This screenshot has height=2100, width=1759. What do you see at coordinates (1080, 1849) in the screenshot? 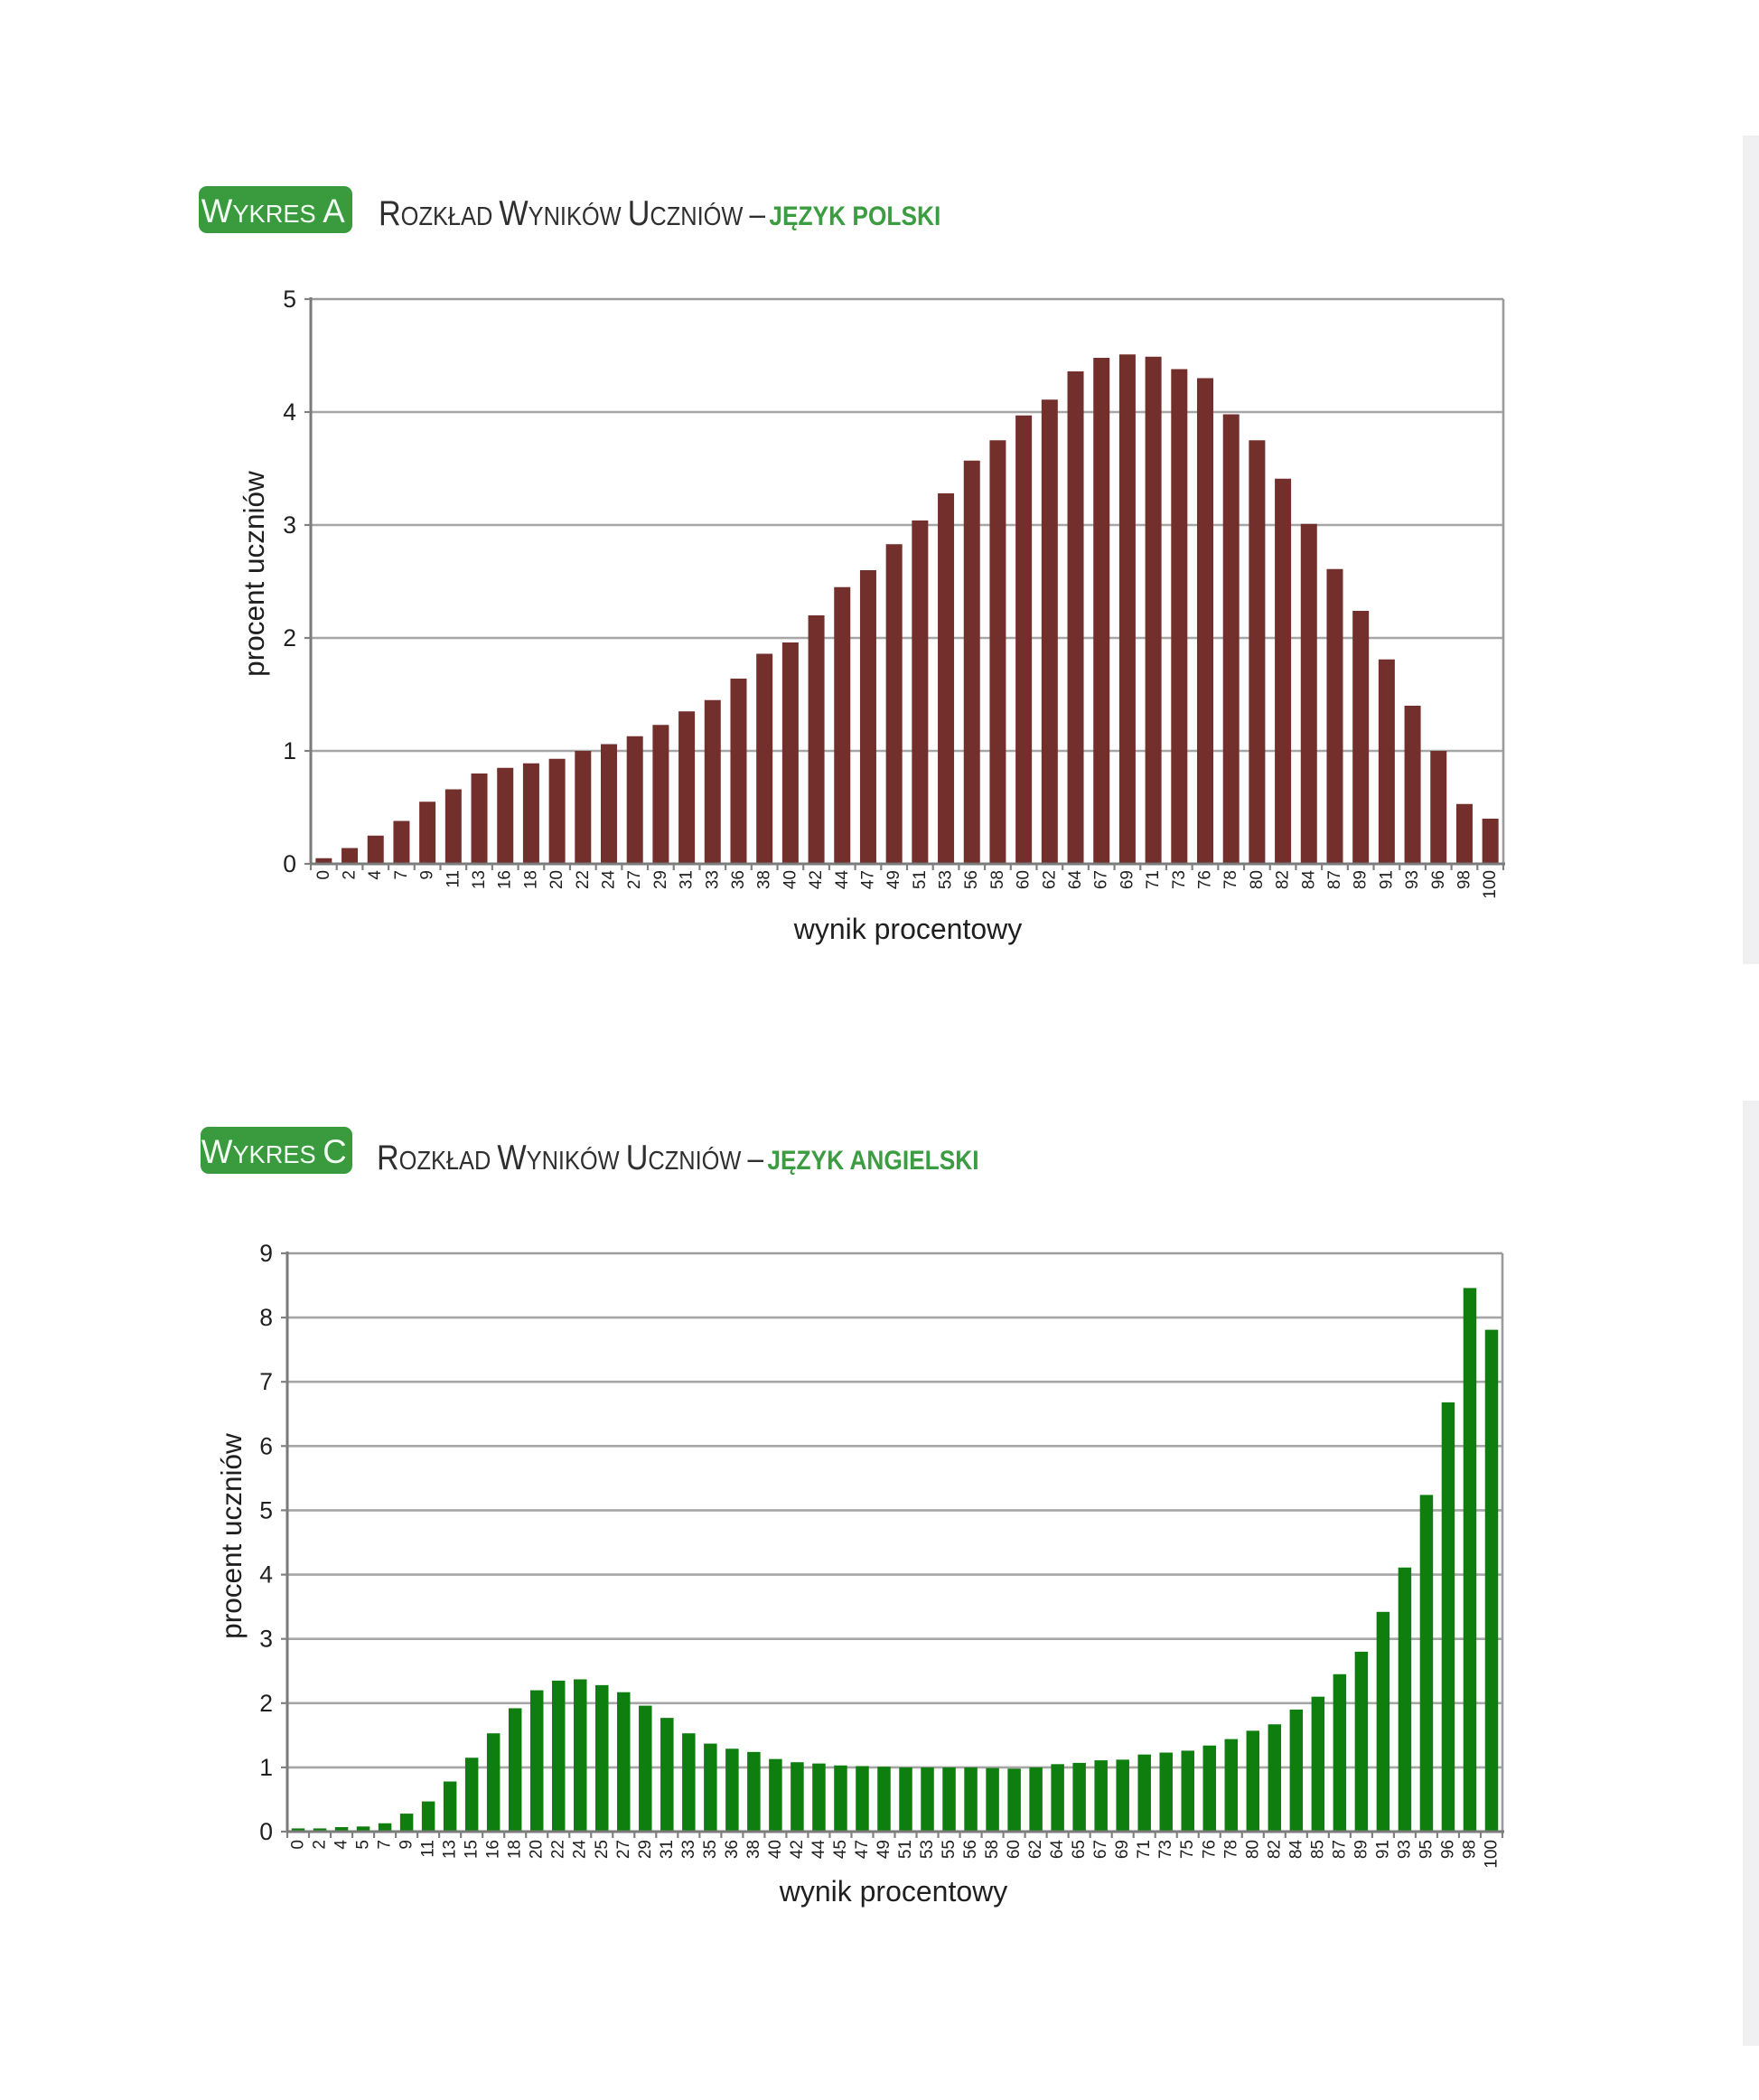
I see `svg-text: 65` at bounding box center [1080, 1849].